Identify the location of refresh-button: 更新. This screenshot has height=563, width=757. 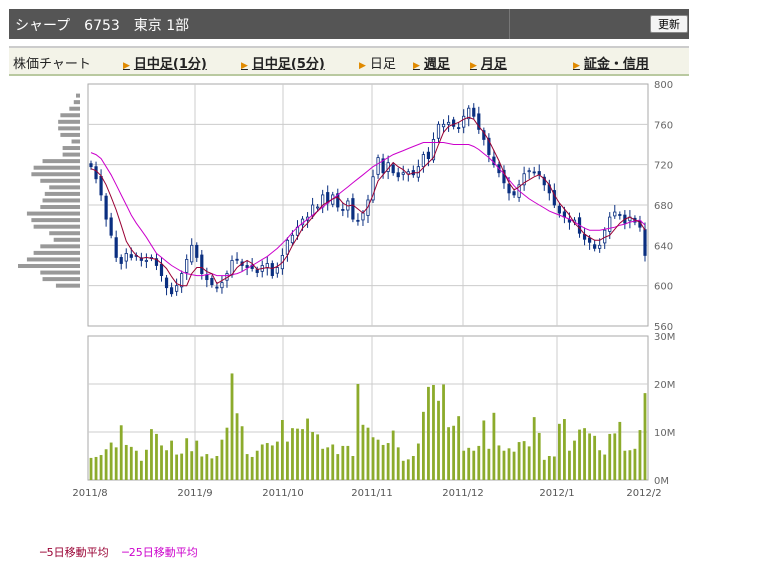
(669, 24).